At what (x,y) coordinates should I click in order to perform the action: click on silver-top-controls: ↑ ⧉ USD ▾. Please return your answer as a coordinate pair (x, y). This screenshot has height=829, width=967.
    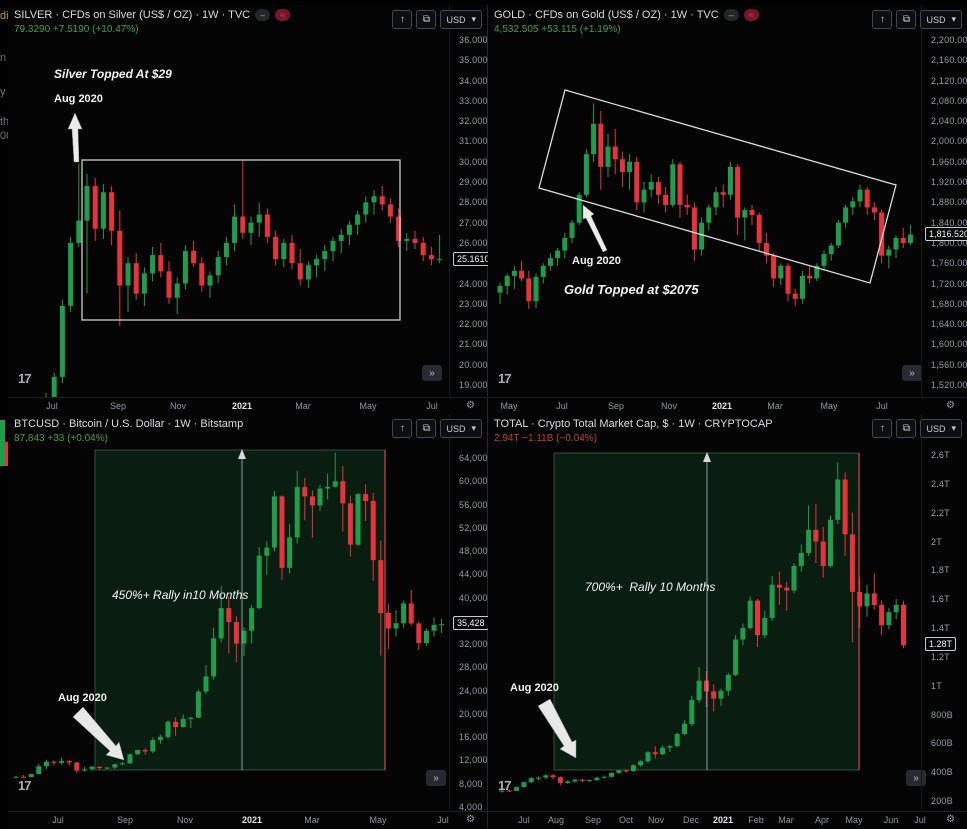
    Looking at the image, I should click on (437, 19).